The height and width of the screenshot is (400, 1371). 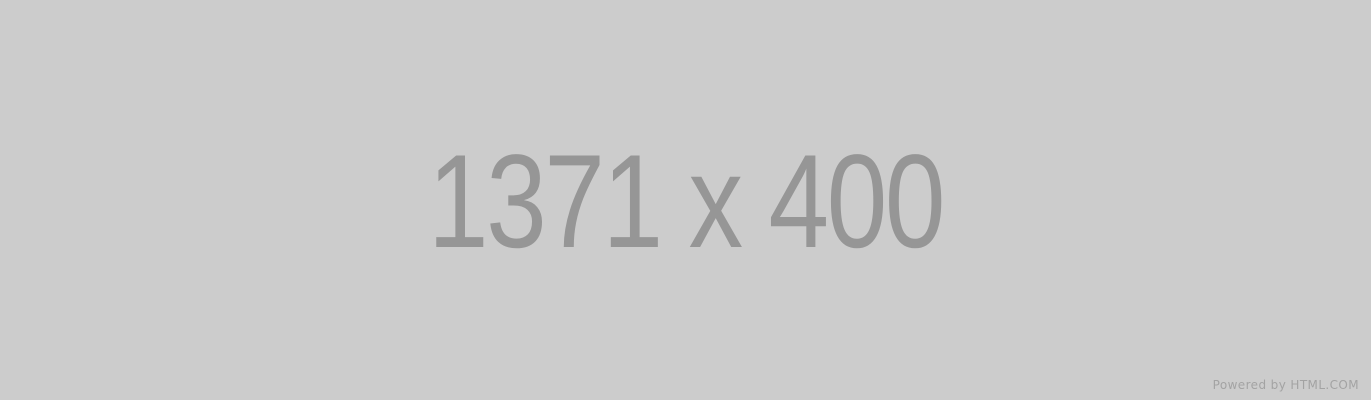 What do you see at coordinates (1285, 385) in the screenshot?
I see `powered-by-credit: Powered by HTML.COM` at bounding box center [1285, 385].